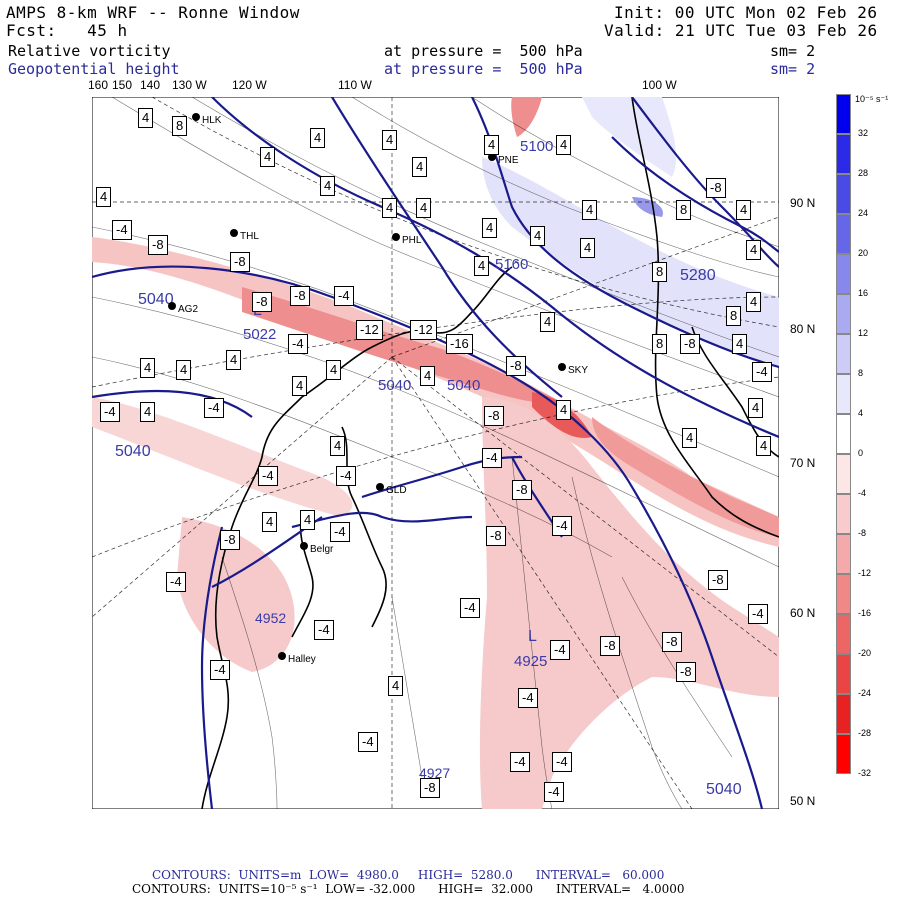  I want to click on lon-label: 130 W, so click(189, 85).